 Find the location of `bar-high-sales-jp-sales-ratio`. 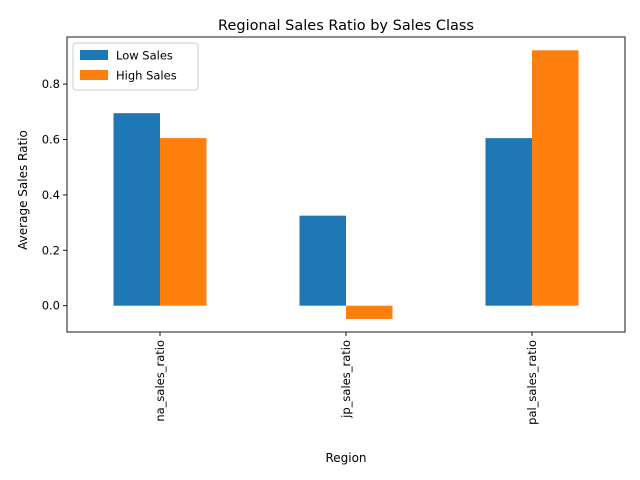

bar-high-sales-jp-sales-ratio is located at coordinates (369, 312).